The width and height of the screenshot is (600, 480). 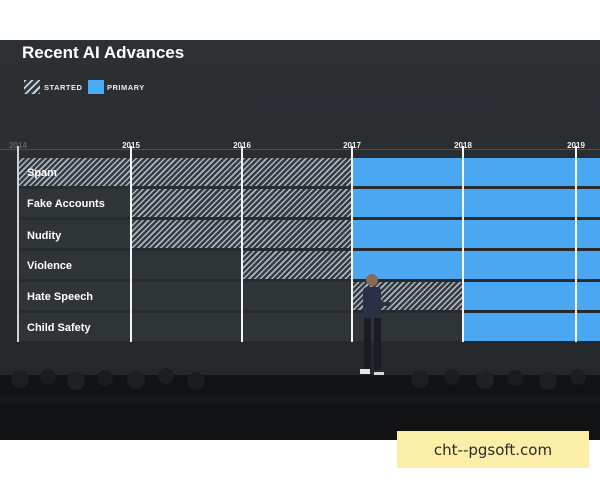 What do you see at coordinates (476, 234) in the screenshot?
I see `bar-primary-nudity` at bounding box center [476, 234].